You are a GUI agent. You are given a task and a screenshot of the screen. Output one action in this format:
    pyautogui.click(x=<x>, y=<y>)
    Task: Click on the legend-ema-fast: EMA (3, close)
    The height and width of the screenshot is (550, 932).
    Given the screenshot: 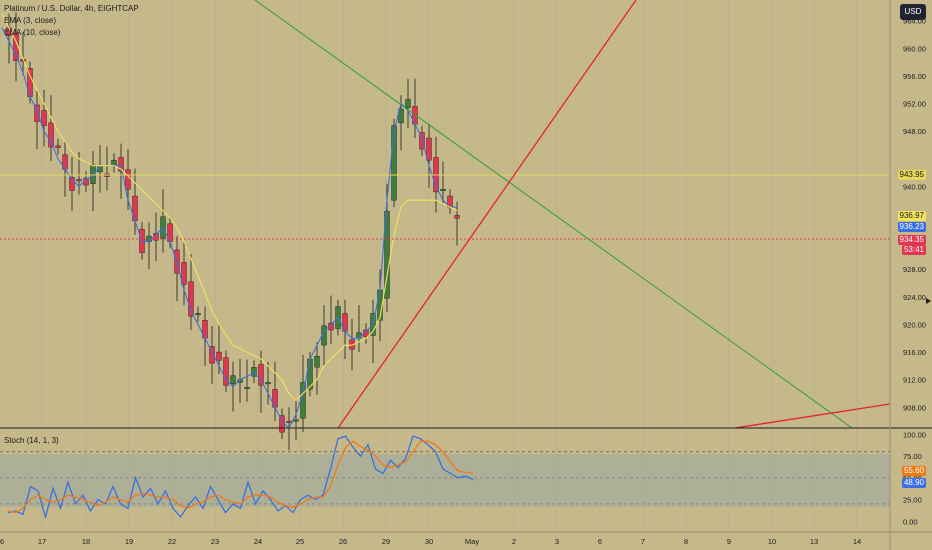 What is the action you would take?
    pyautogui.click(x=30, y=20)
    